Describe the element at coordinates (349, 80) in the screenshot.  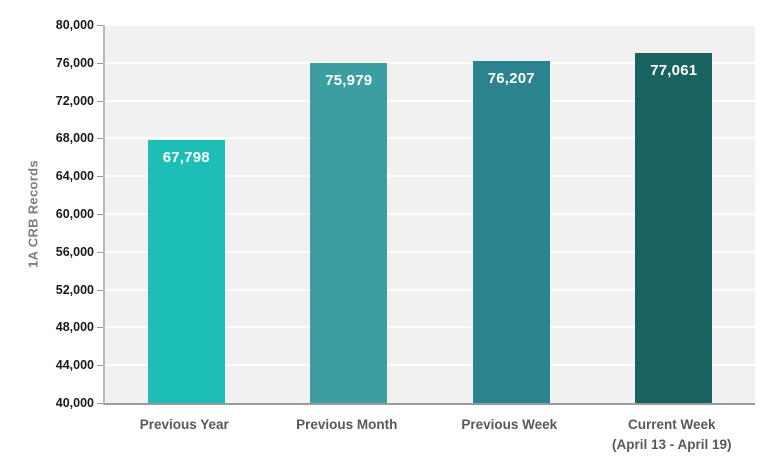
I see `bar-value-label: 75,979` at that location.